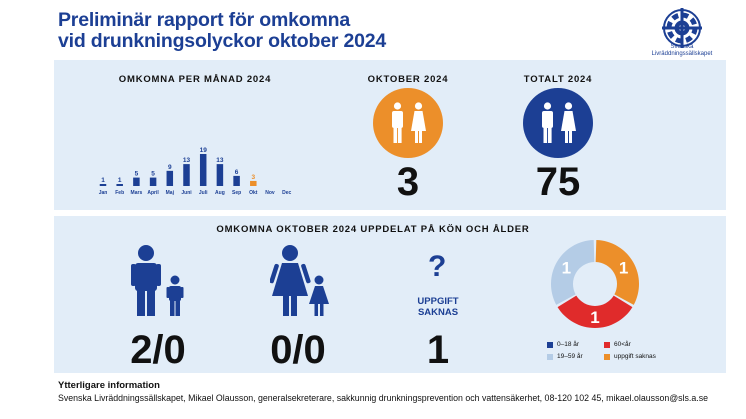 The width and height of the screenshot is (746, 419). I want to click on legend-item: 0–18 år, so click(563, 344).